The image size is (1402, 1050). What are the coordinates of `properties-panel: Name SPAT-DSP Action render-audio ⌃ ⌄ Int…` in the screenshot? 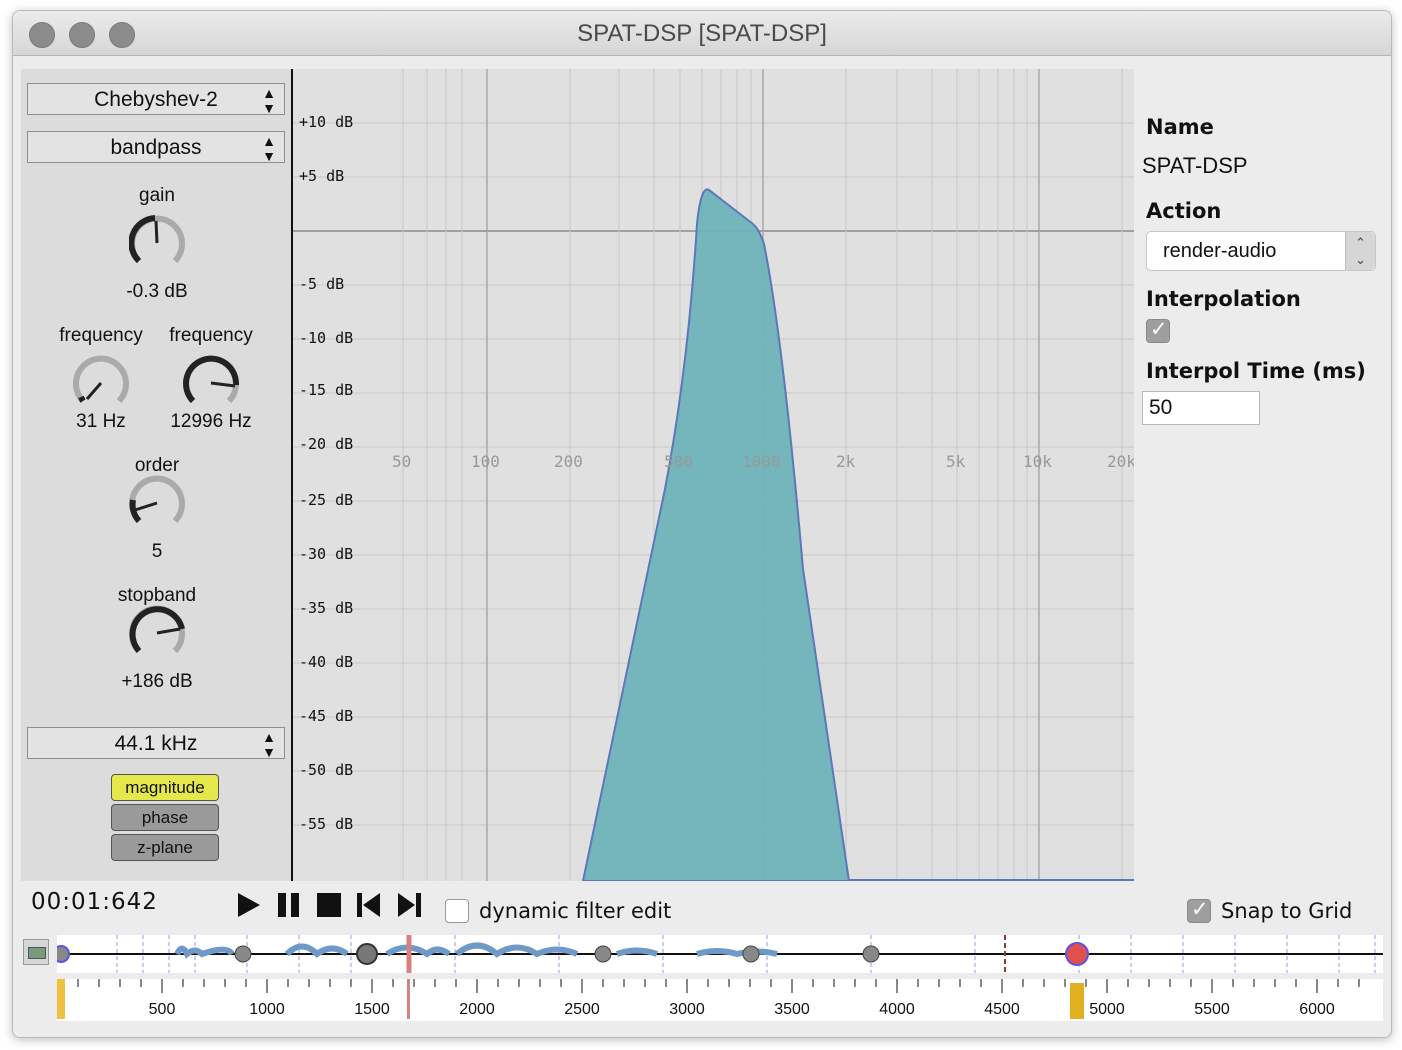 It's located at (1262, 475).